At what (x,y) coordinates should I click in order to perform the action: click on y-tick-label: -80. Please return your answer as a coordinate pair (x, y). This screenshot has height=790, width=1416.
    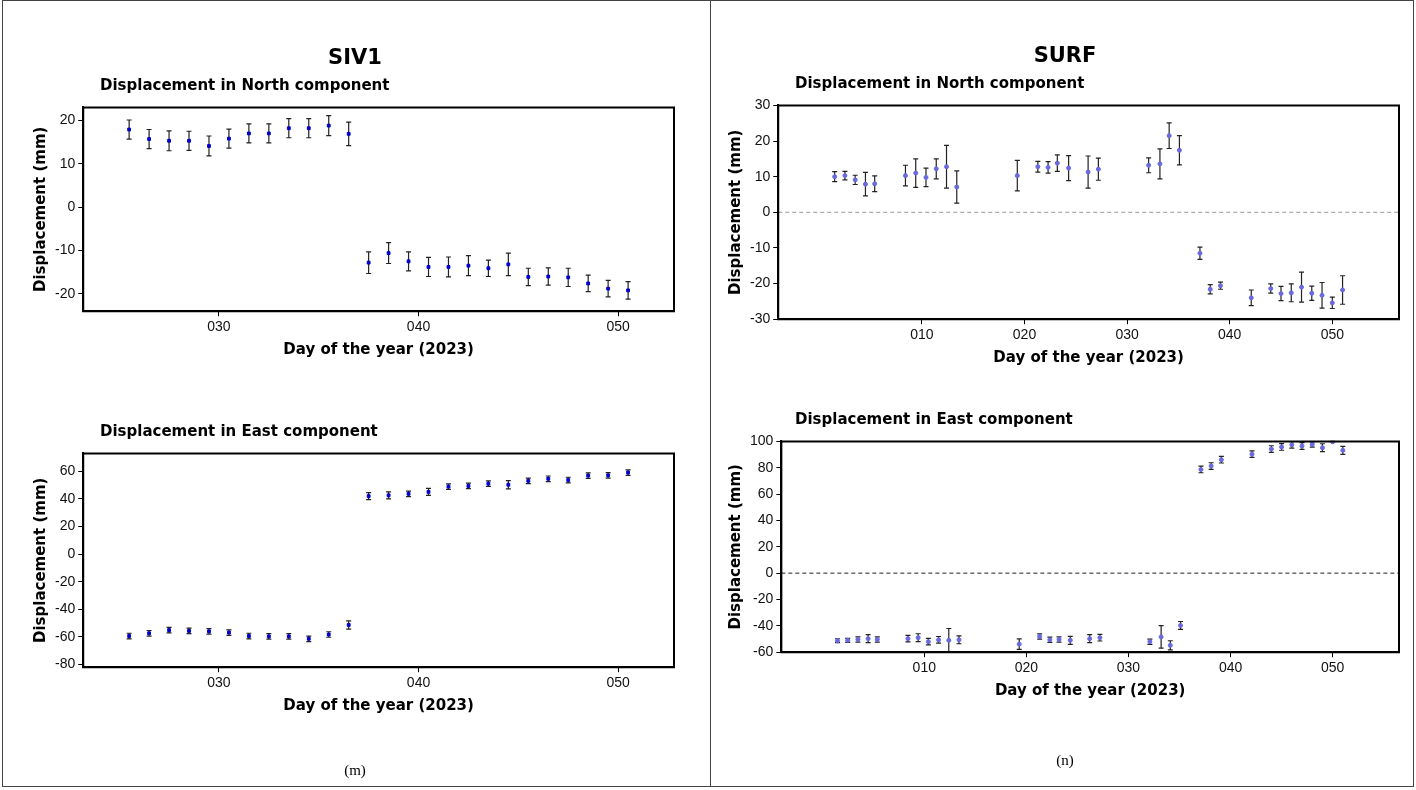
    Looking at the image, I should click on (65, 663).